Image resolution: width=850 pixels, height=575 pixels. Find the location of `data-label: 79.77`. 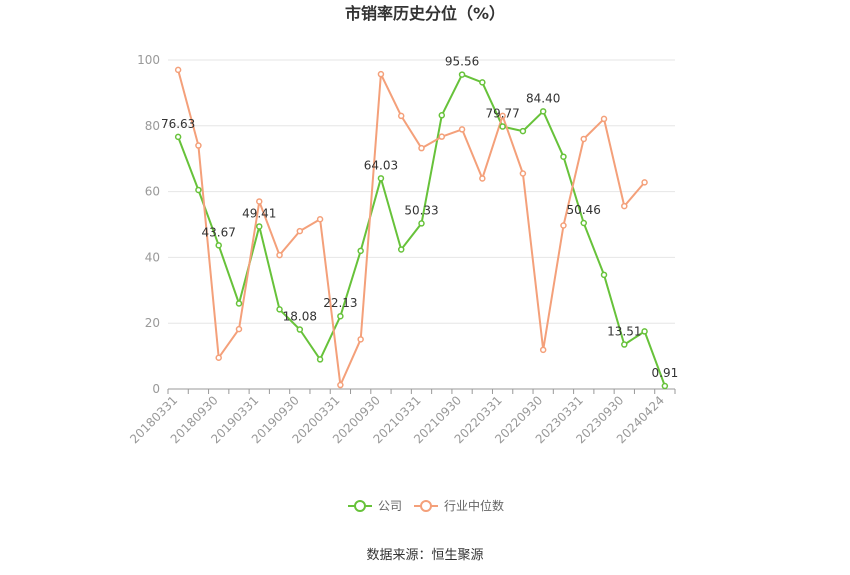

data-label: 79.77 is located at coordinates (502, 114).